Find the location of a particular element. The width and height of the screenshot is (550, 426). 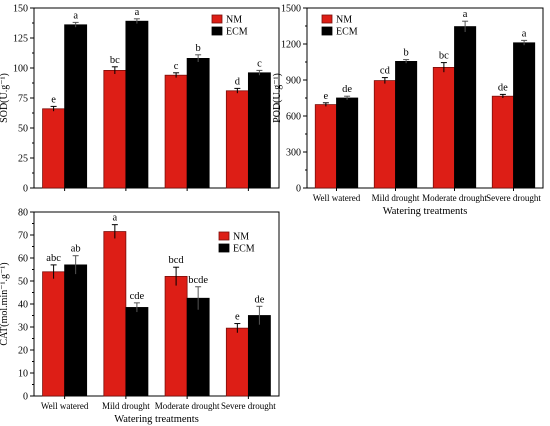

y-axis-label: POD(U.g⁻¹) is located at coordinates (277, 98).